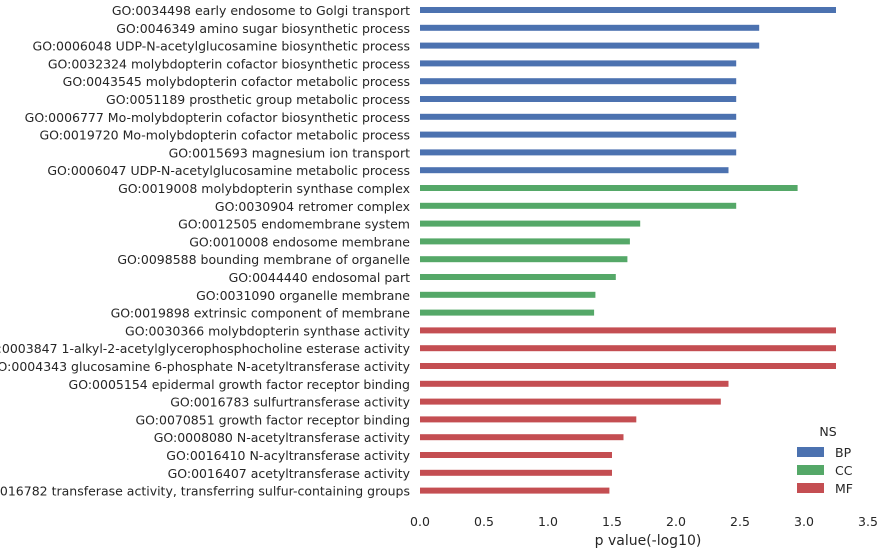 This screenshot has width=882, height=552. What do you see at coordinates (303, 295) in the screenshot?
I see `category-label: GO:0031090 organelle membrane` at bounding box center [303, 295].